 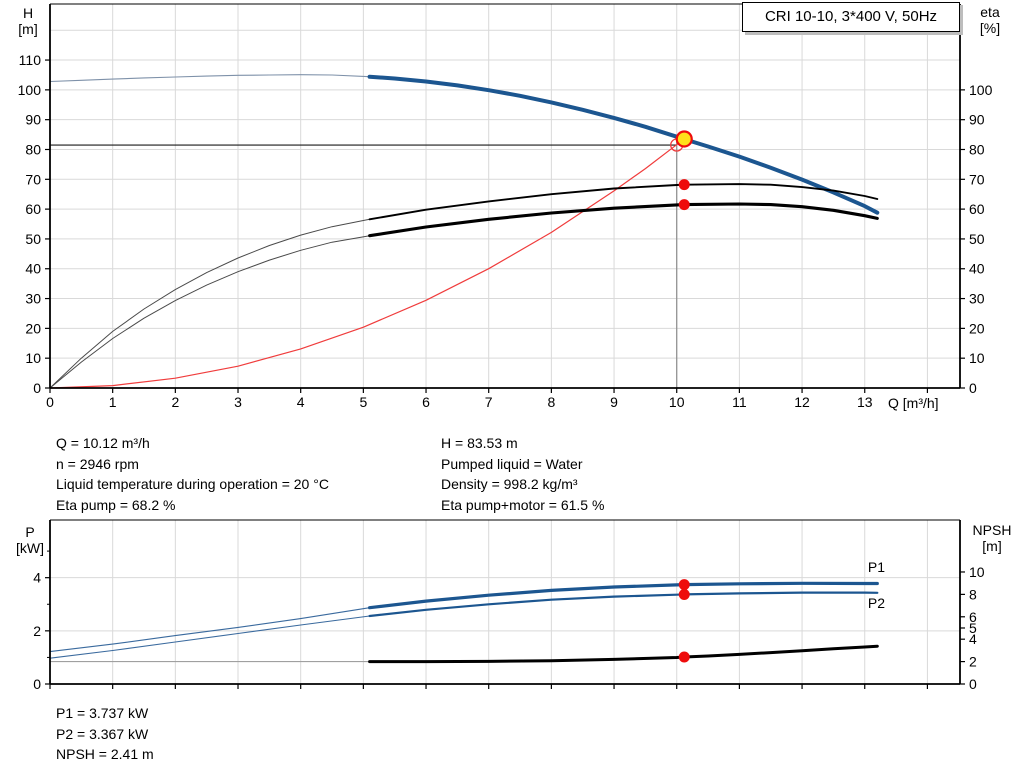 What do you see at coordinates (113, 402) in the screenshot?
I see `x-tick-label: 1` at bounding box center [113, 402].